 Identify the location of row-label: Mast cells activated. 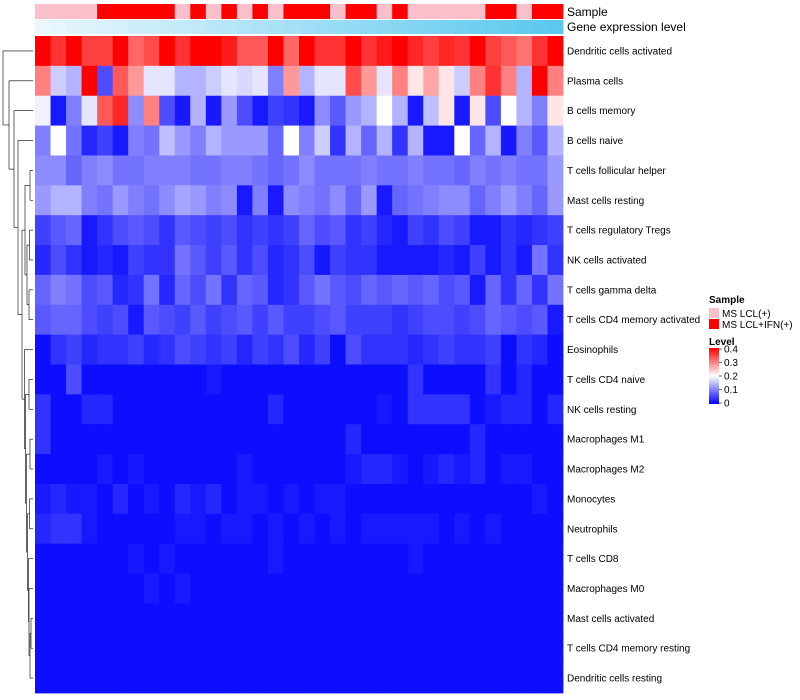
(610, 619).